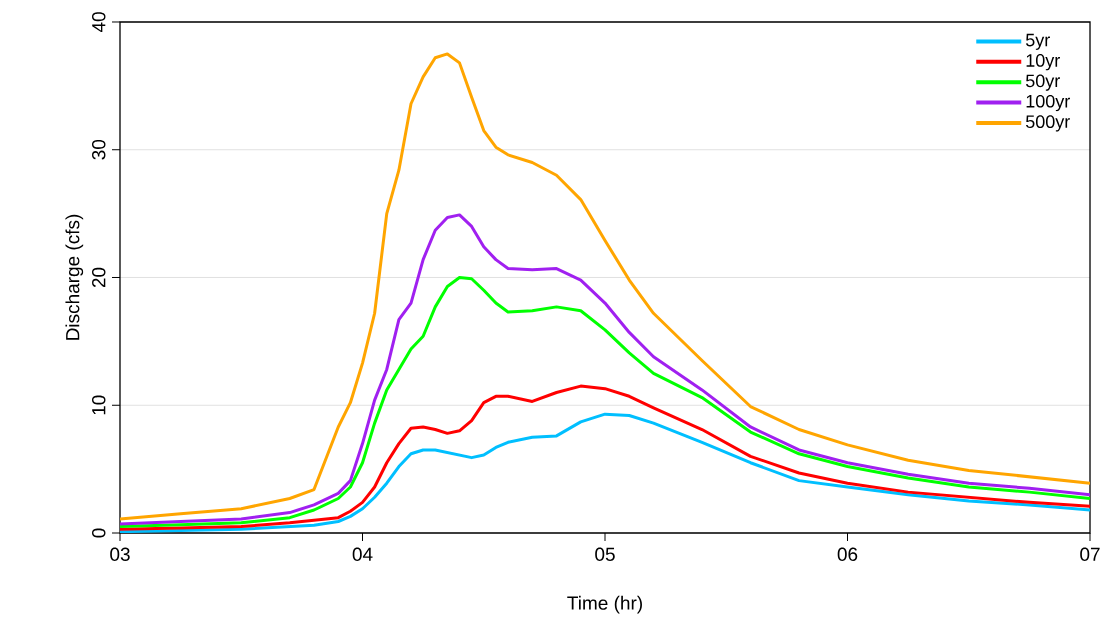  Describe the element at coordinates (1047, 123) in the screenshot. I see `legend-label: 500yr` at that location.